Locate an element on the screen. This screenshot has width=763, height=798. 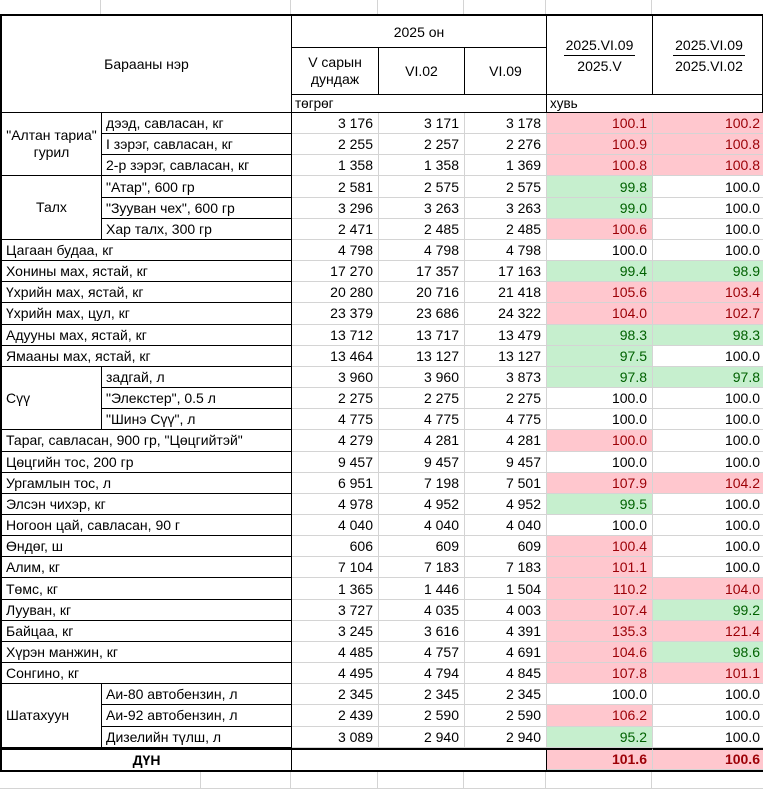
total-row-label: ДҮН is located at coordinates (147, 758).